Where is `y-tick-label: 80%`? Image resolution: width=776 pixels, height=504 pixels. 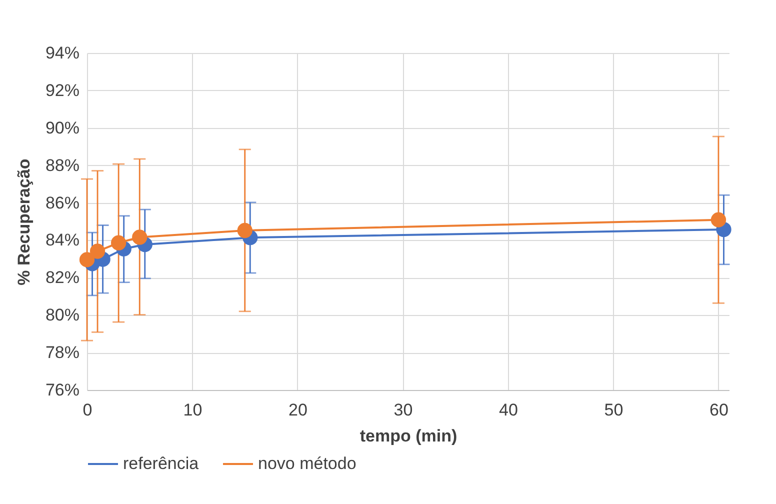
y-tick-label: 80% is located at coordinates (62, 315).